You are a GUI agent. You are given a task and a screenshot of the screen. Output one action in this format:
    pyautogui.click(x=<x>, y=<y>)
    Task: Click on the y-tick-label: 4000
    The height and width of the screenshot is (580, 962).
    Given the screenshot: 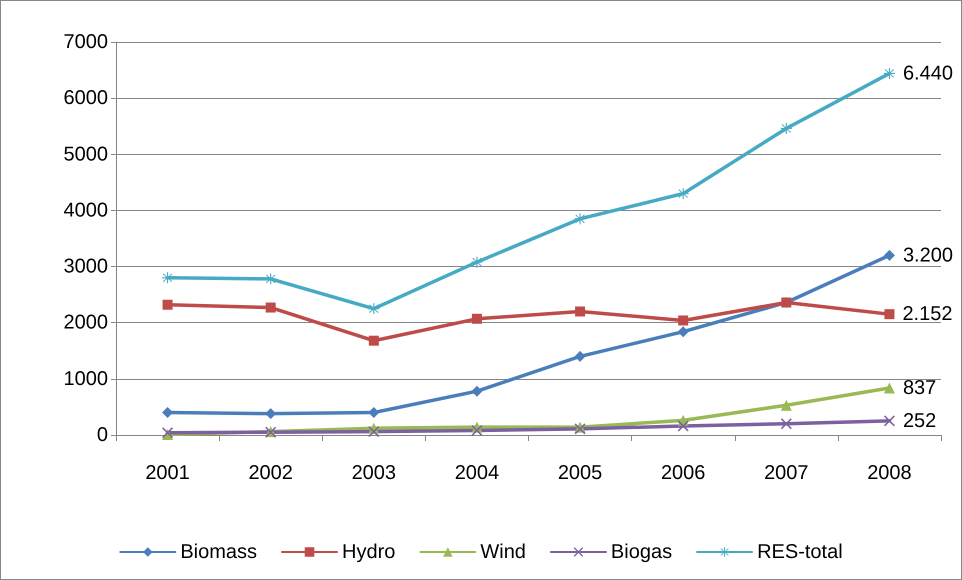 What is the action you would take?
    pyautogui.click(x=86, y=210)
    